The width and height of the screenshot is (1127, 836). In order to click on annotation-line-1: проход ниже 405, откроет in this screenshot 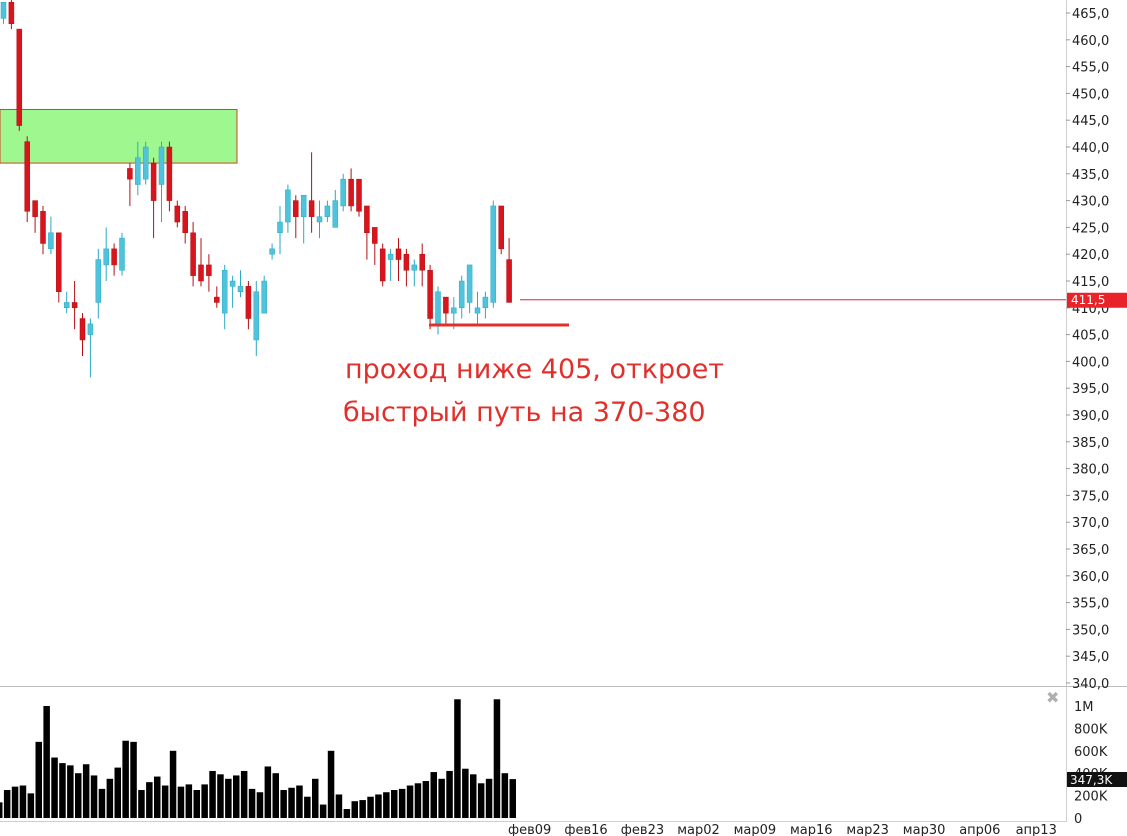, I will do `click(534, 369)`.